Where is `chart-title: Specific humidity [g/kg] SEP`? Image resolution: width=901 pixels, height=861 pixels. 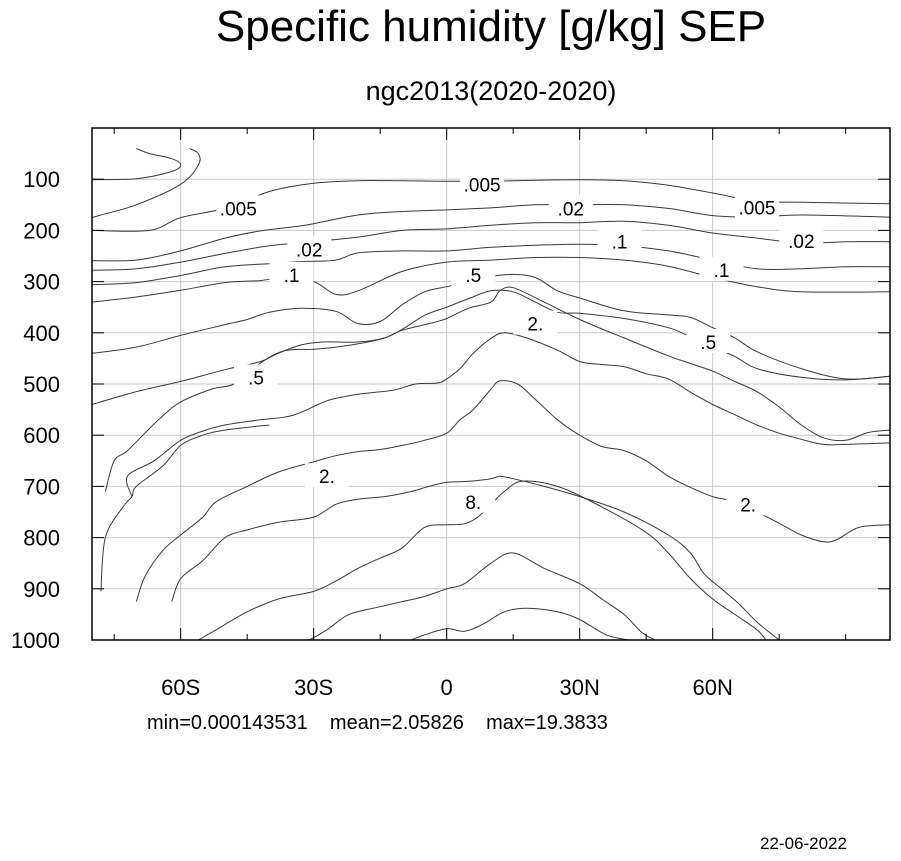
chart-title: Specific humidity [g/kg] SEP is located at coordinates (491, 26).